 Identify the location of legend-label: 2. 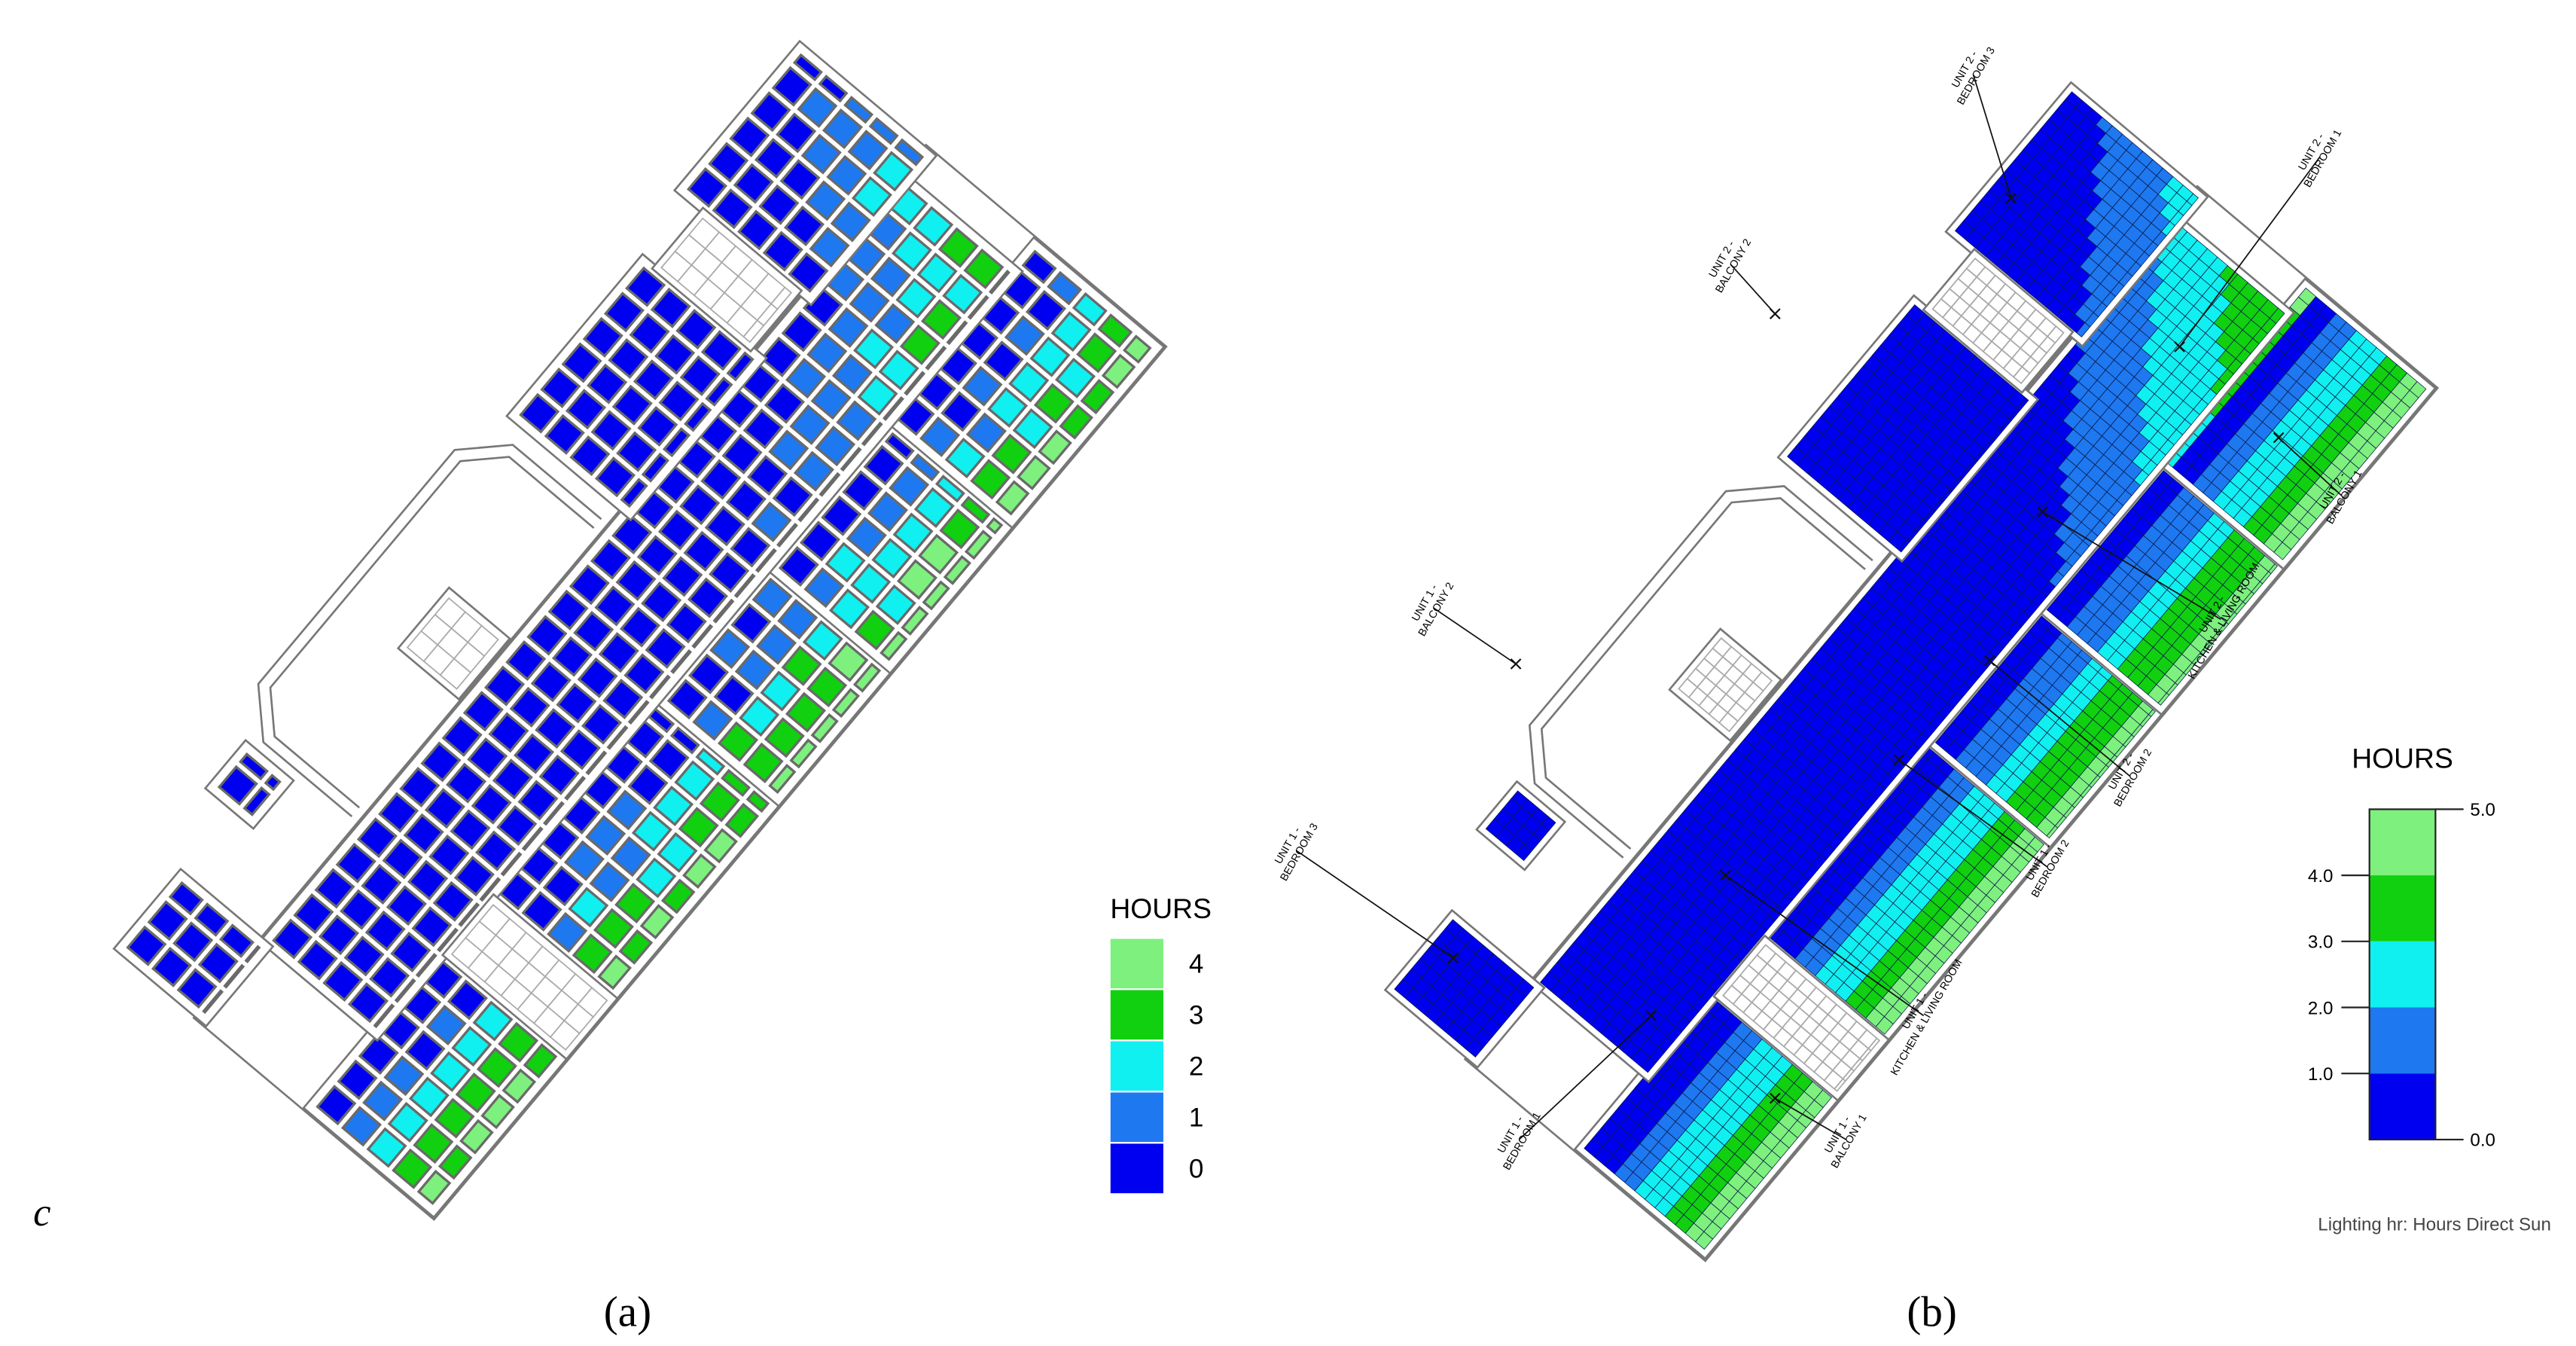
(1196, 1066).